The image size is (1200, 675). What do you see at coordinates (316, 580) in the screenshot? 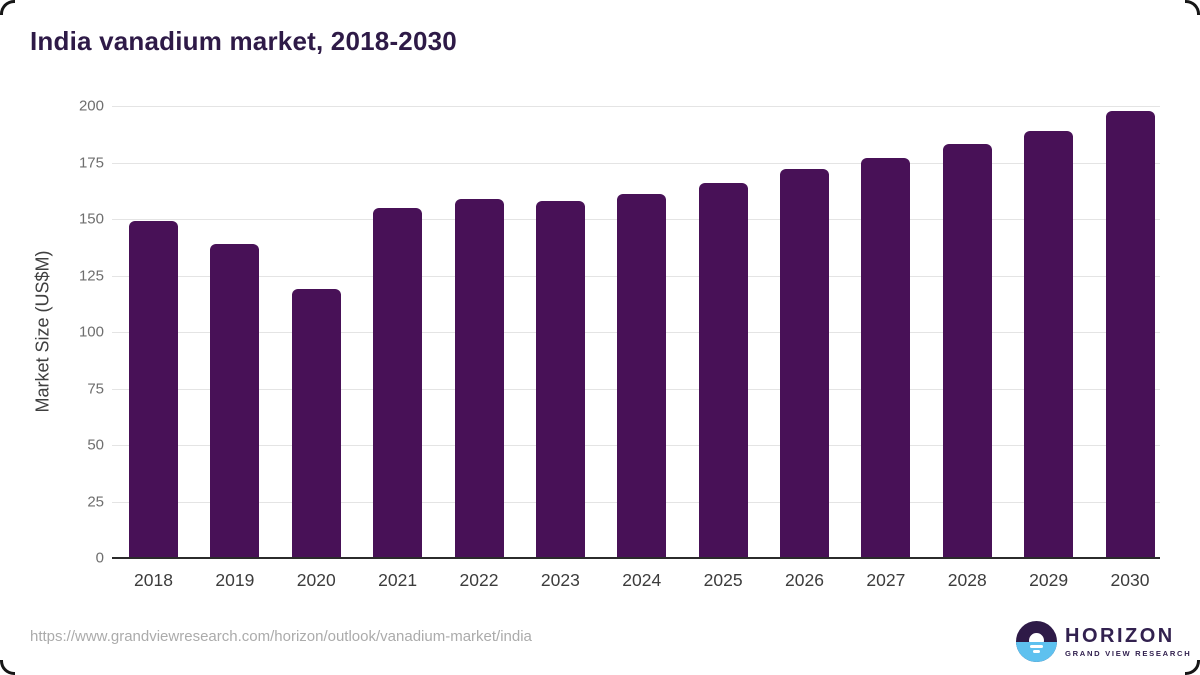
I see `x-tick-label-2020: 2020` at bounding box center [316, 580].